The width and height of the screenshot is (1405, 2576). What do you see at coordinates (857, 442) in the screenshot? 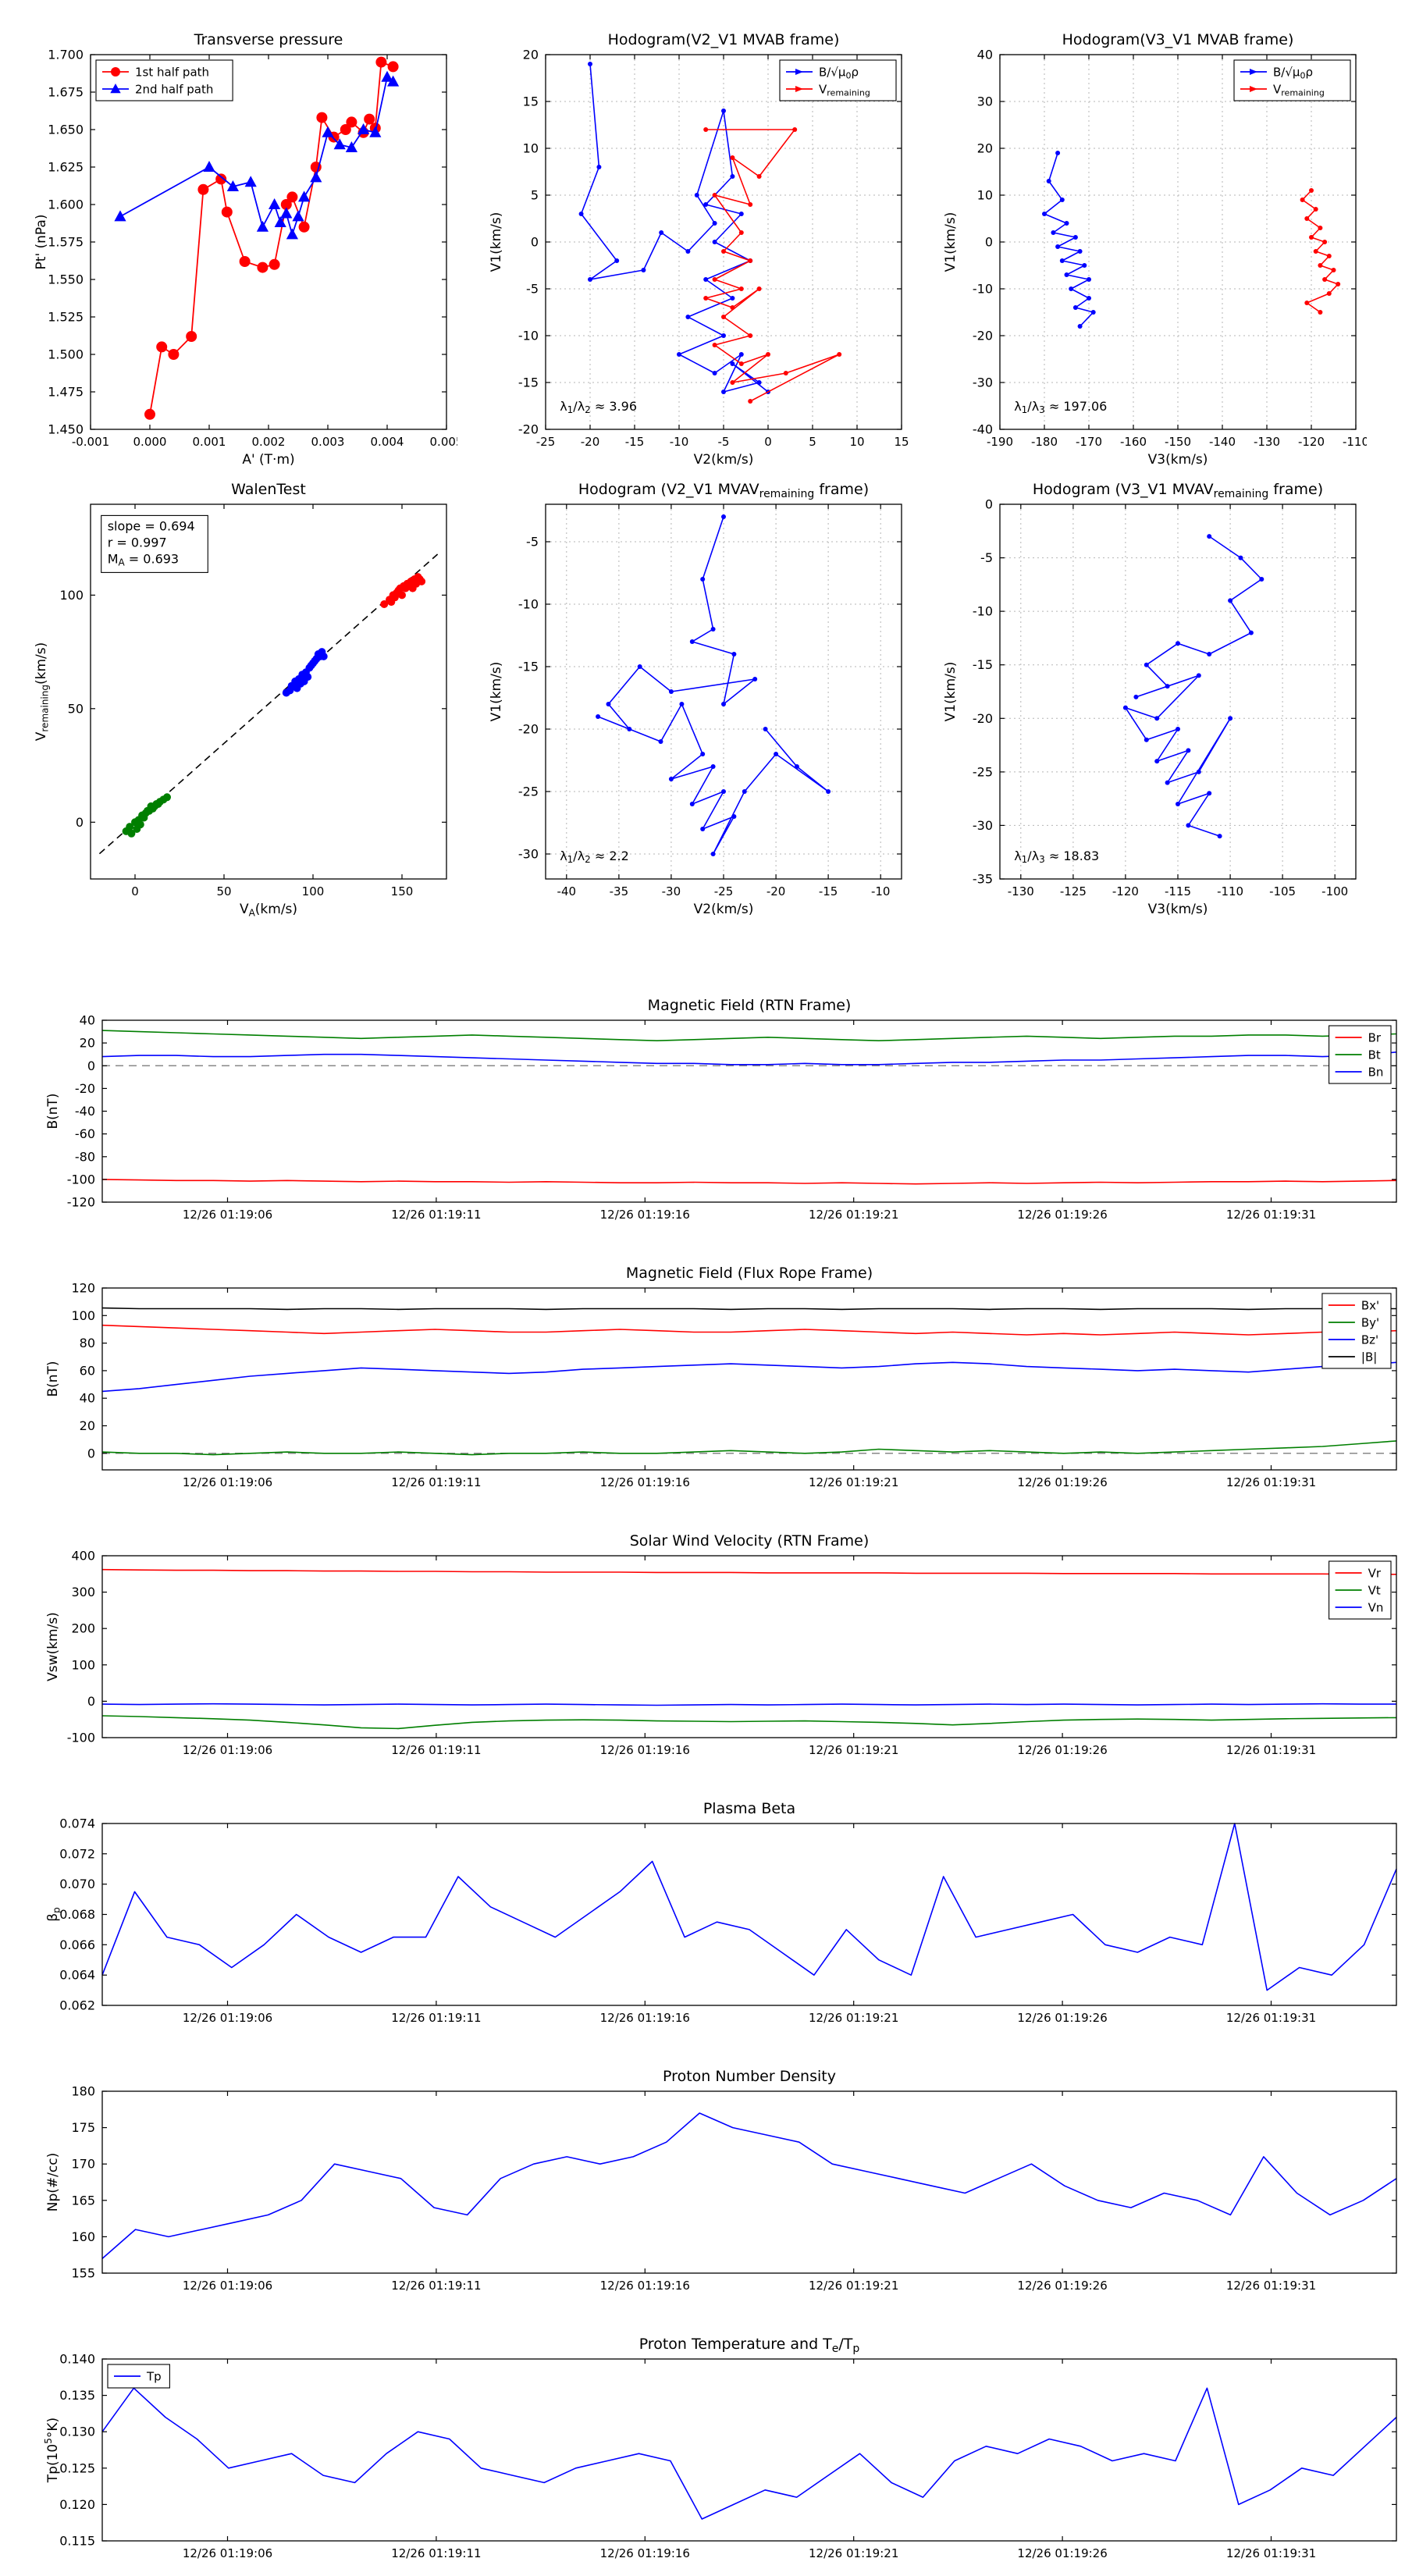
I see `svg-text: 10` at bounding box center [857, 442].